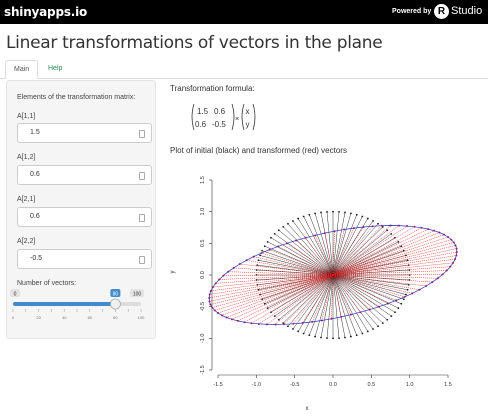 Image resolution: width=488 pixels, height=416 pixels. I want to click on rstudio-r-icon: R, so click(441, 11).